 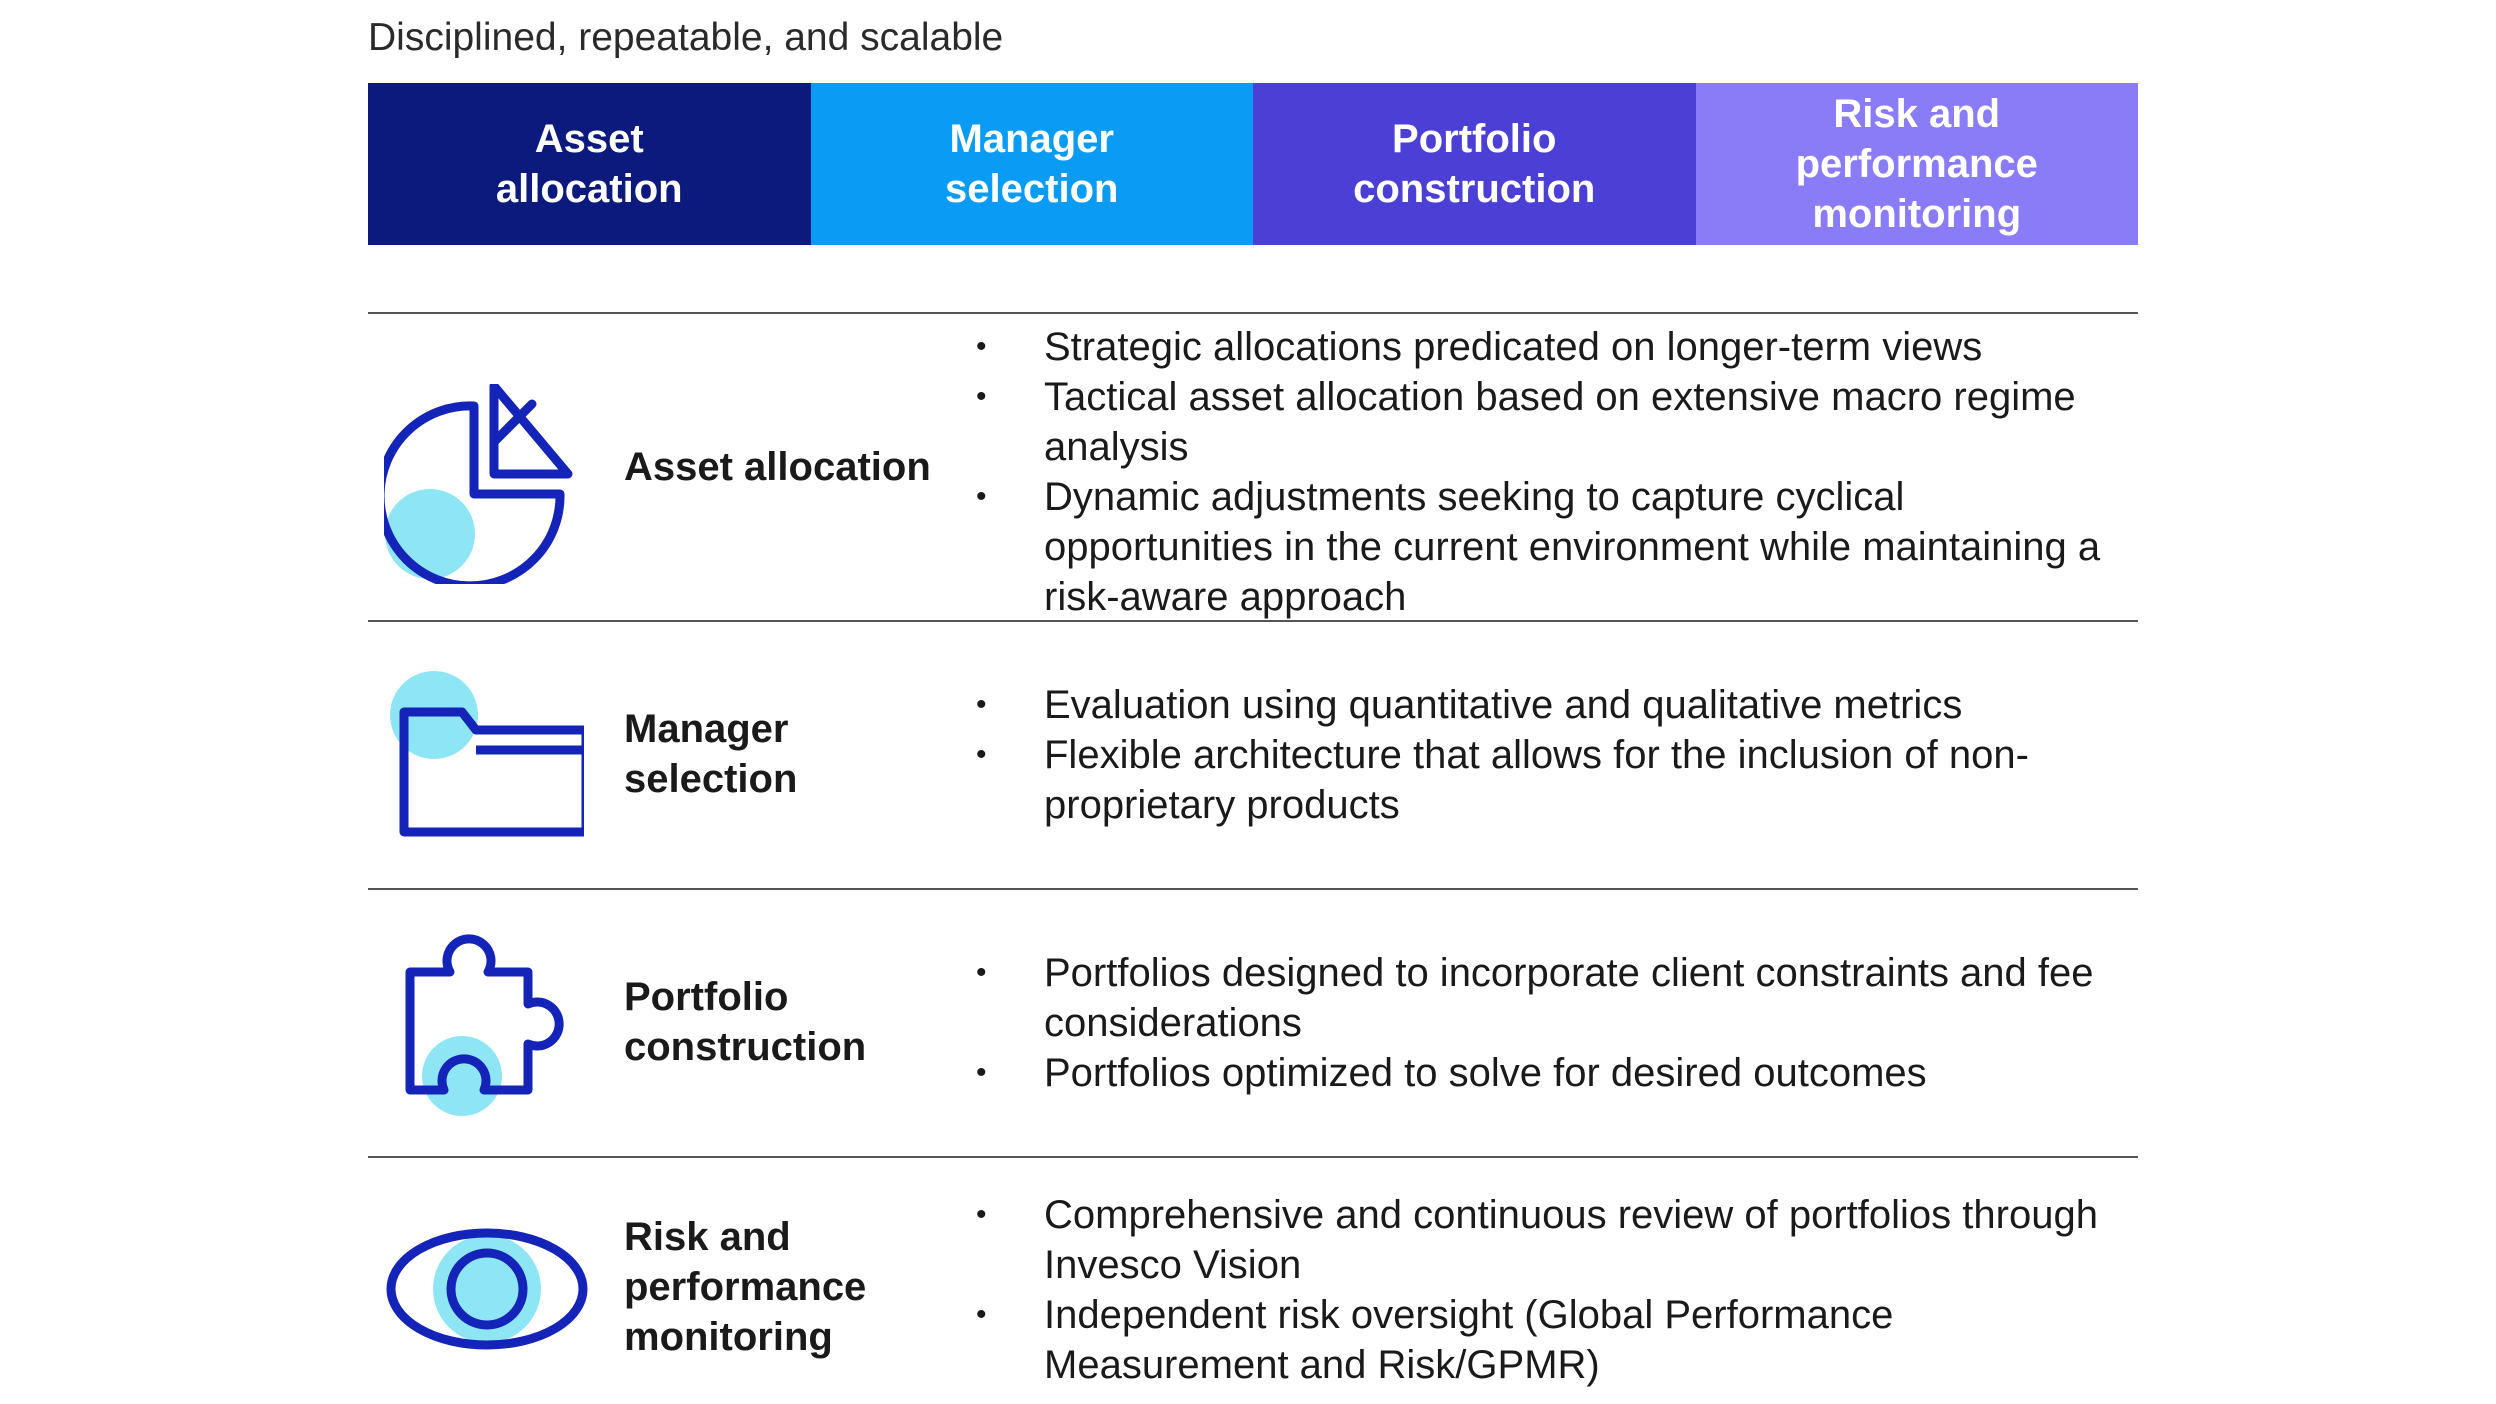 I want to click on folder-icon, so click(x=487, y=760).